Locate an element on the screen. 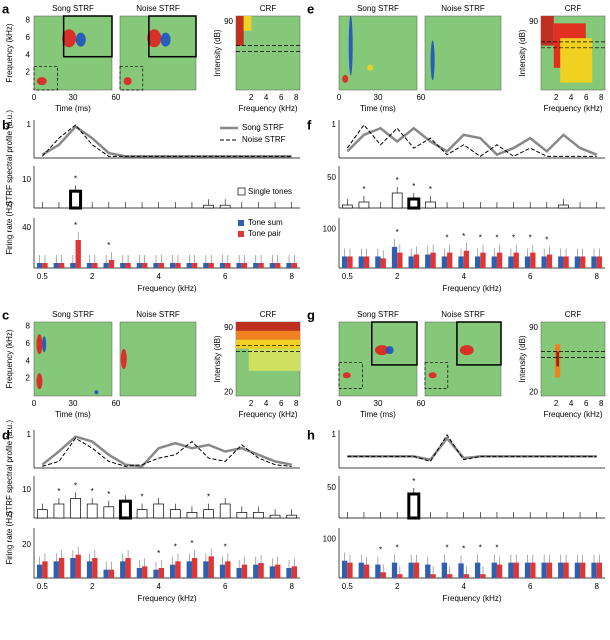  y-tick-label: 90 is located at coordinates (533, 327).